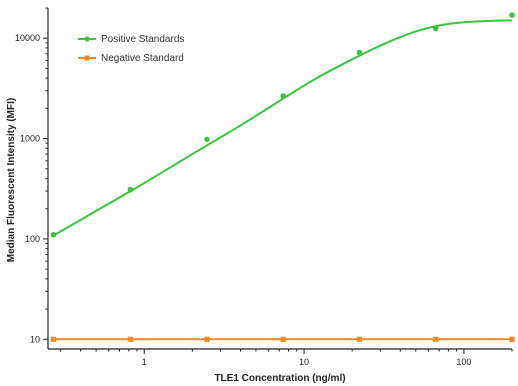 The height and width of the screenshot is (386, 518). Describe the element at coordinates (27, 38) in the screenshot. I see `y-tick-label-3: 10000` at that location.